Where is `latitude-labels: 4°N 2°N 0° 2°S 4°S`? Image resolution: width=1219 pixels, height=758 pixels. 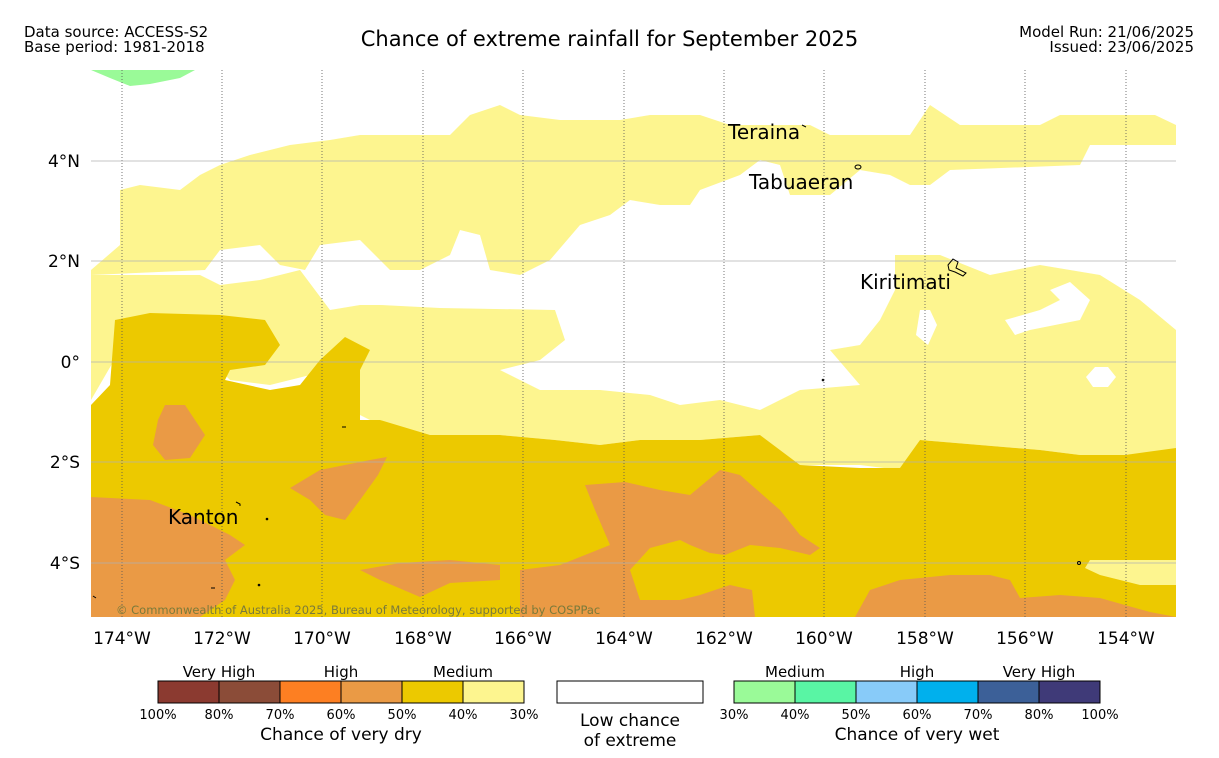
latitude-labels: 4°N 2°N 0° 2°S 4°S is located at coordinates (64, 363).